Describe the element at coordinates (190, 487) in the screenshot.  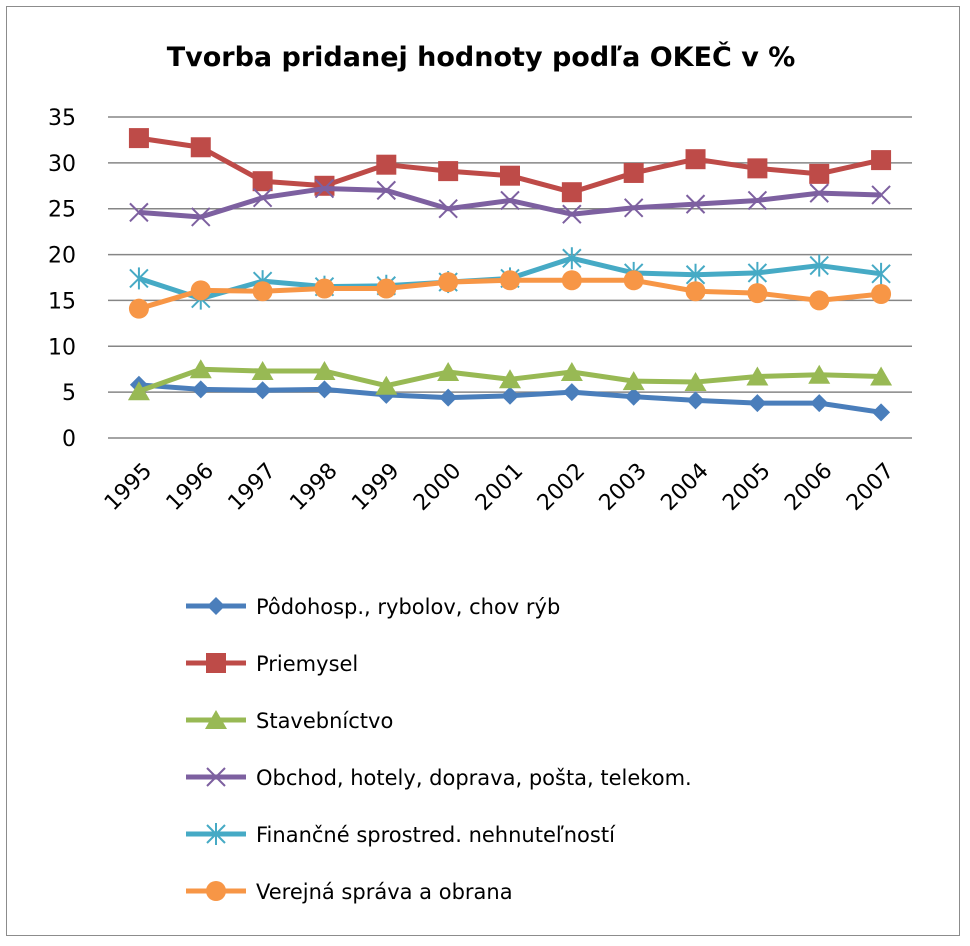
I see `x-tick-label: 1996` at that location.